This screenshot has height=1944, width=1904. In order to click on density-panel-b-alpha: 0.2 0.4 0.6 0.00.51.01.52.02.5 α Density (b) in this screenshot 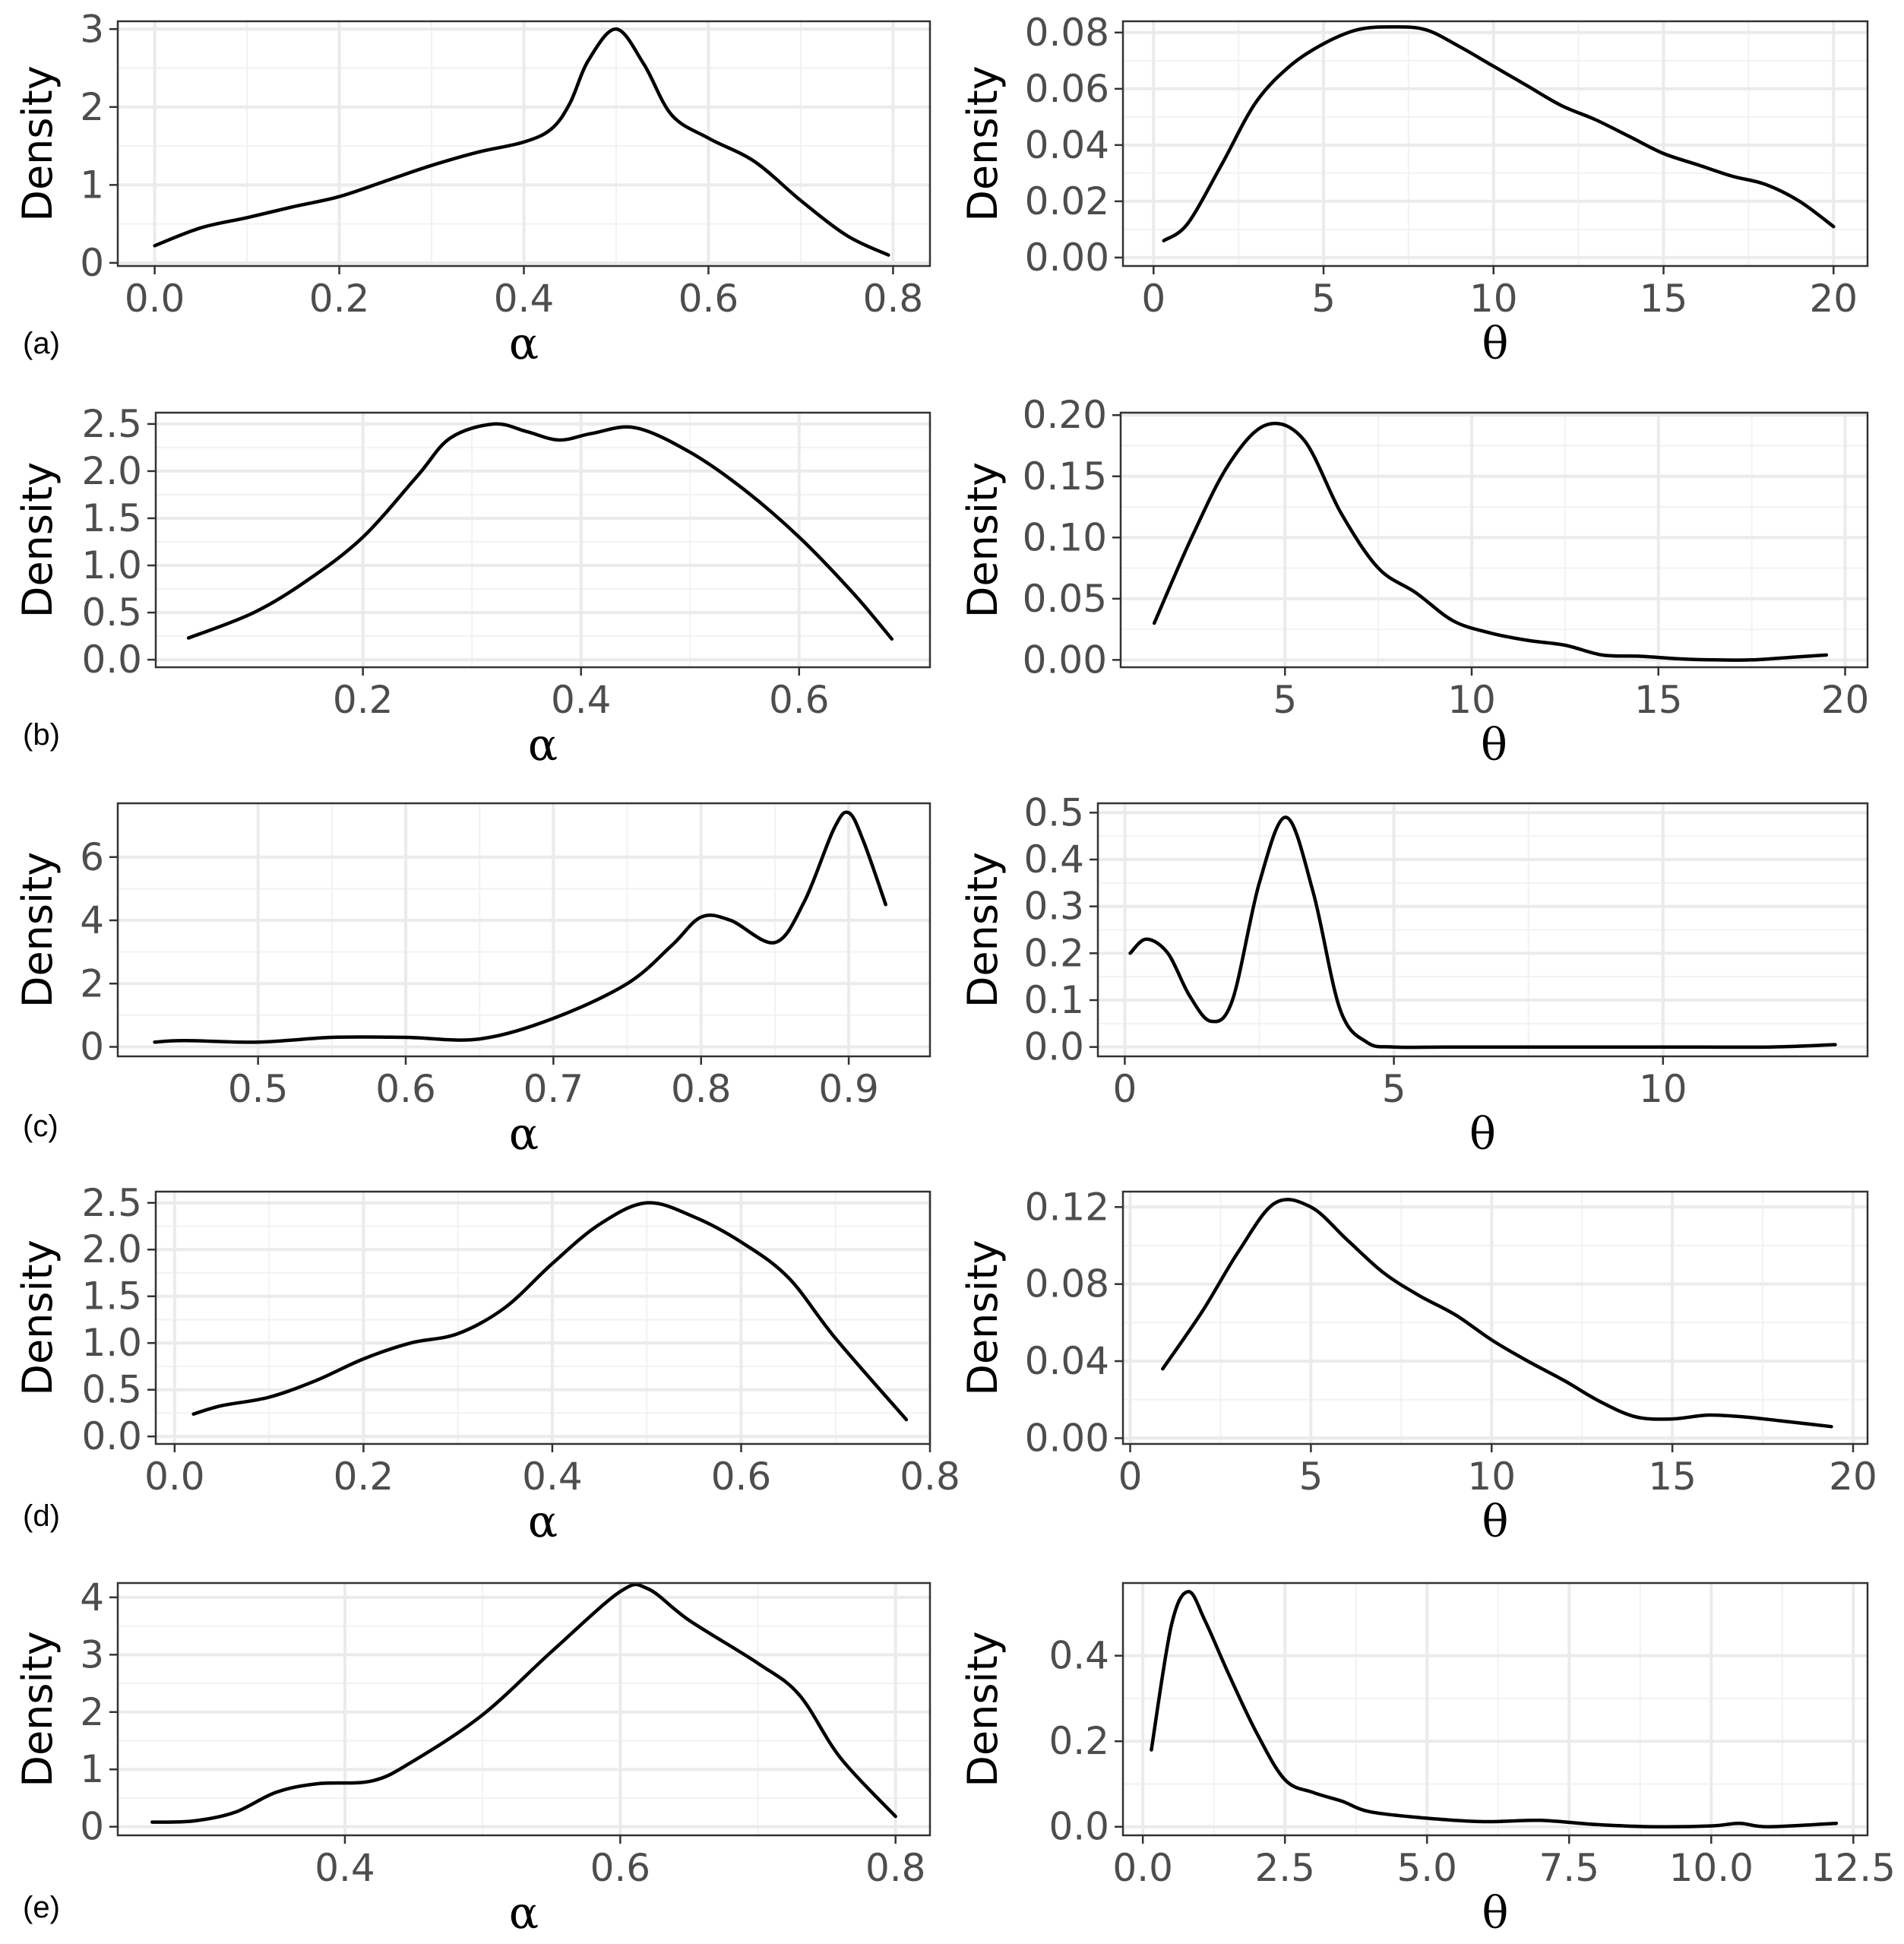, I will do `click(472, 586)`.